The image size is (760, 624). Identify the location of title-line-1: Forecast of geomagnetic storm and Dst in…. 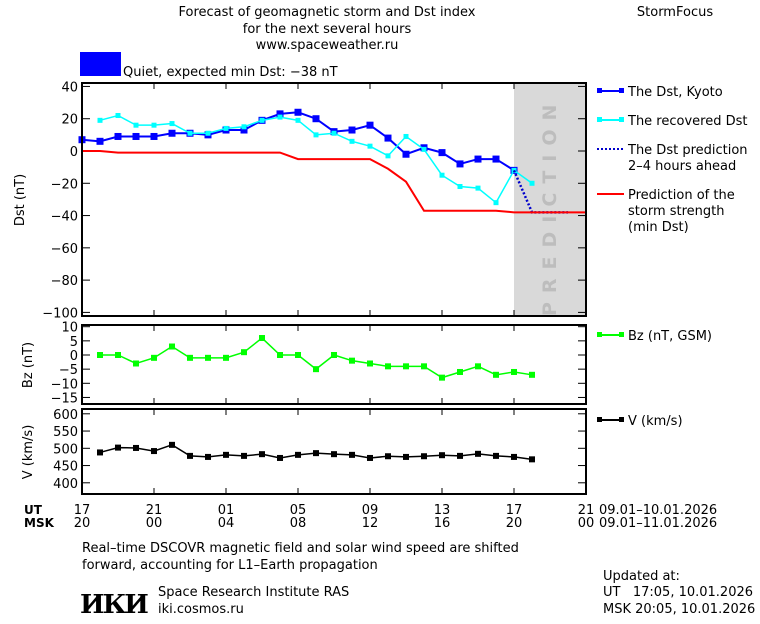
(326, 12).